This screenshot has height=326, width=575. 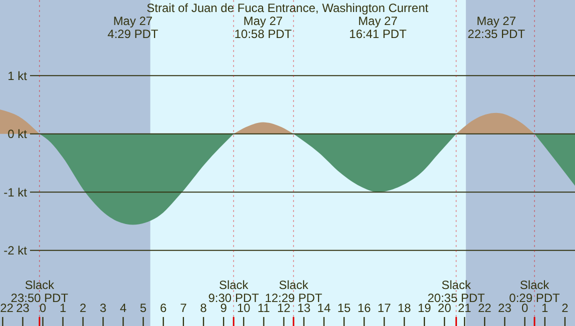 What do you see at coordinates (18, 134) in the screenshot?
I see `y-tick-label: 0 kt` at bounding box center [18, 134].